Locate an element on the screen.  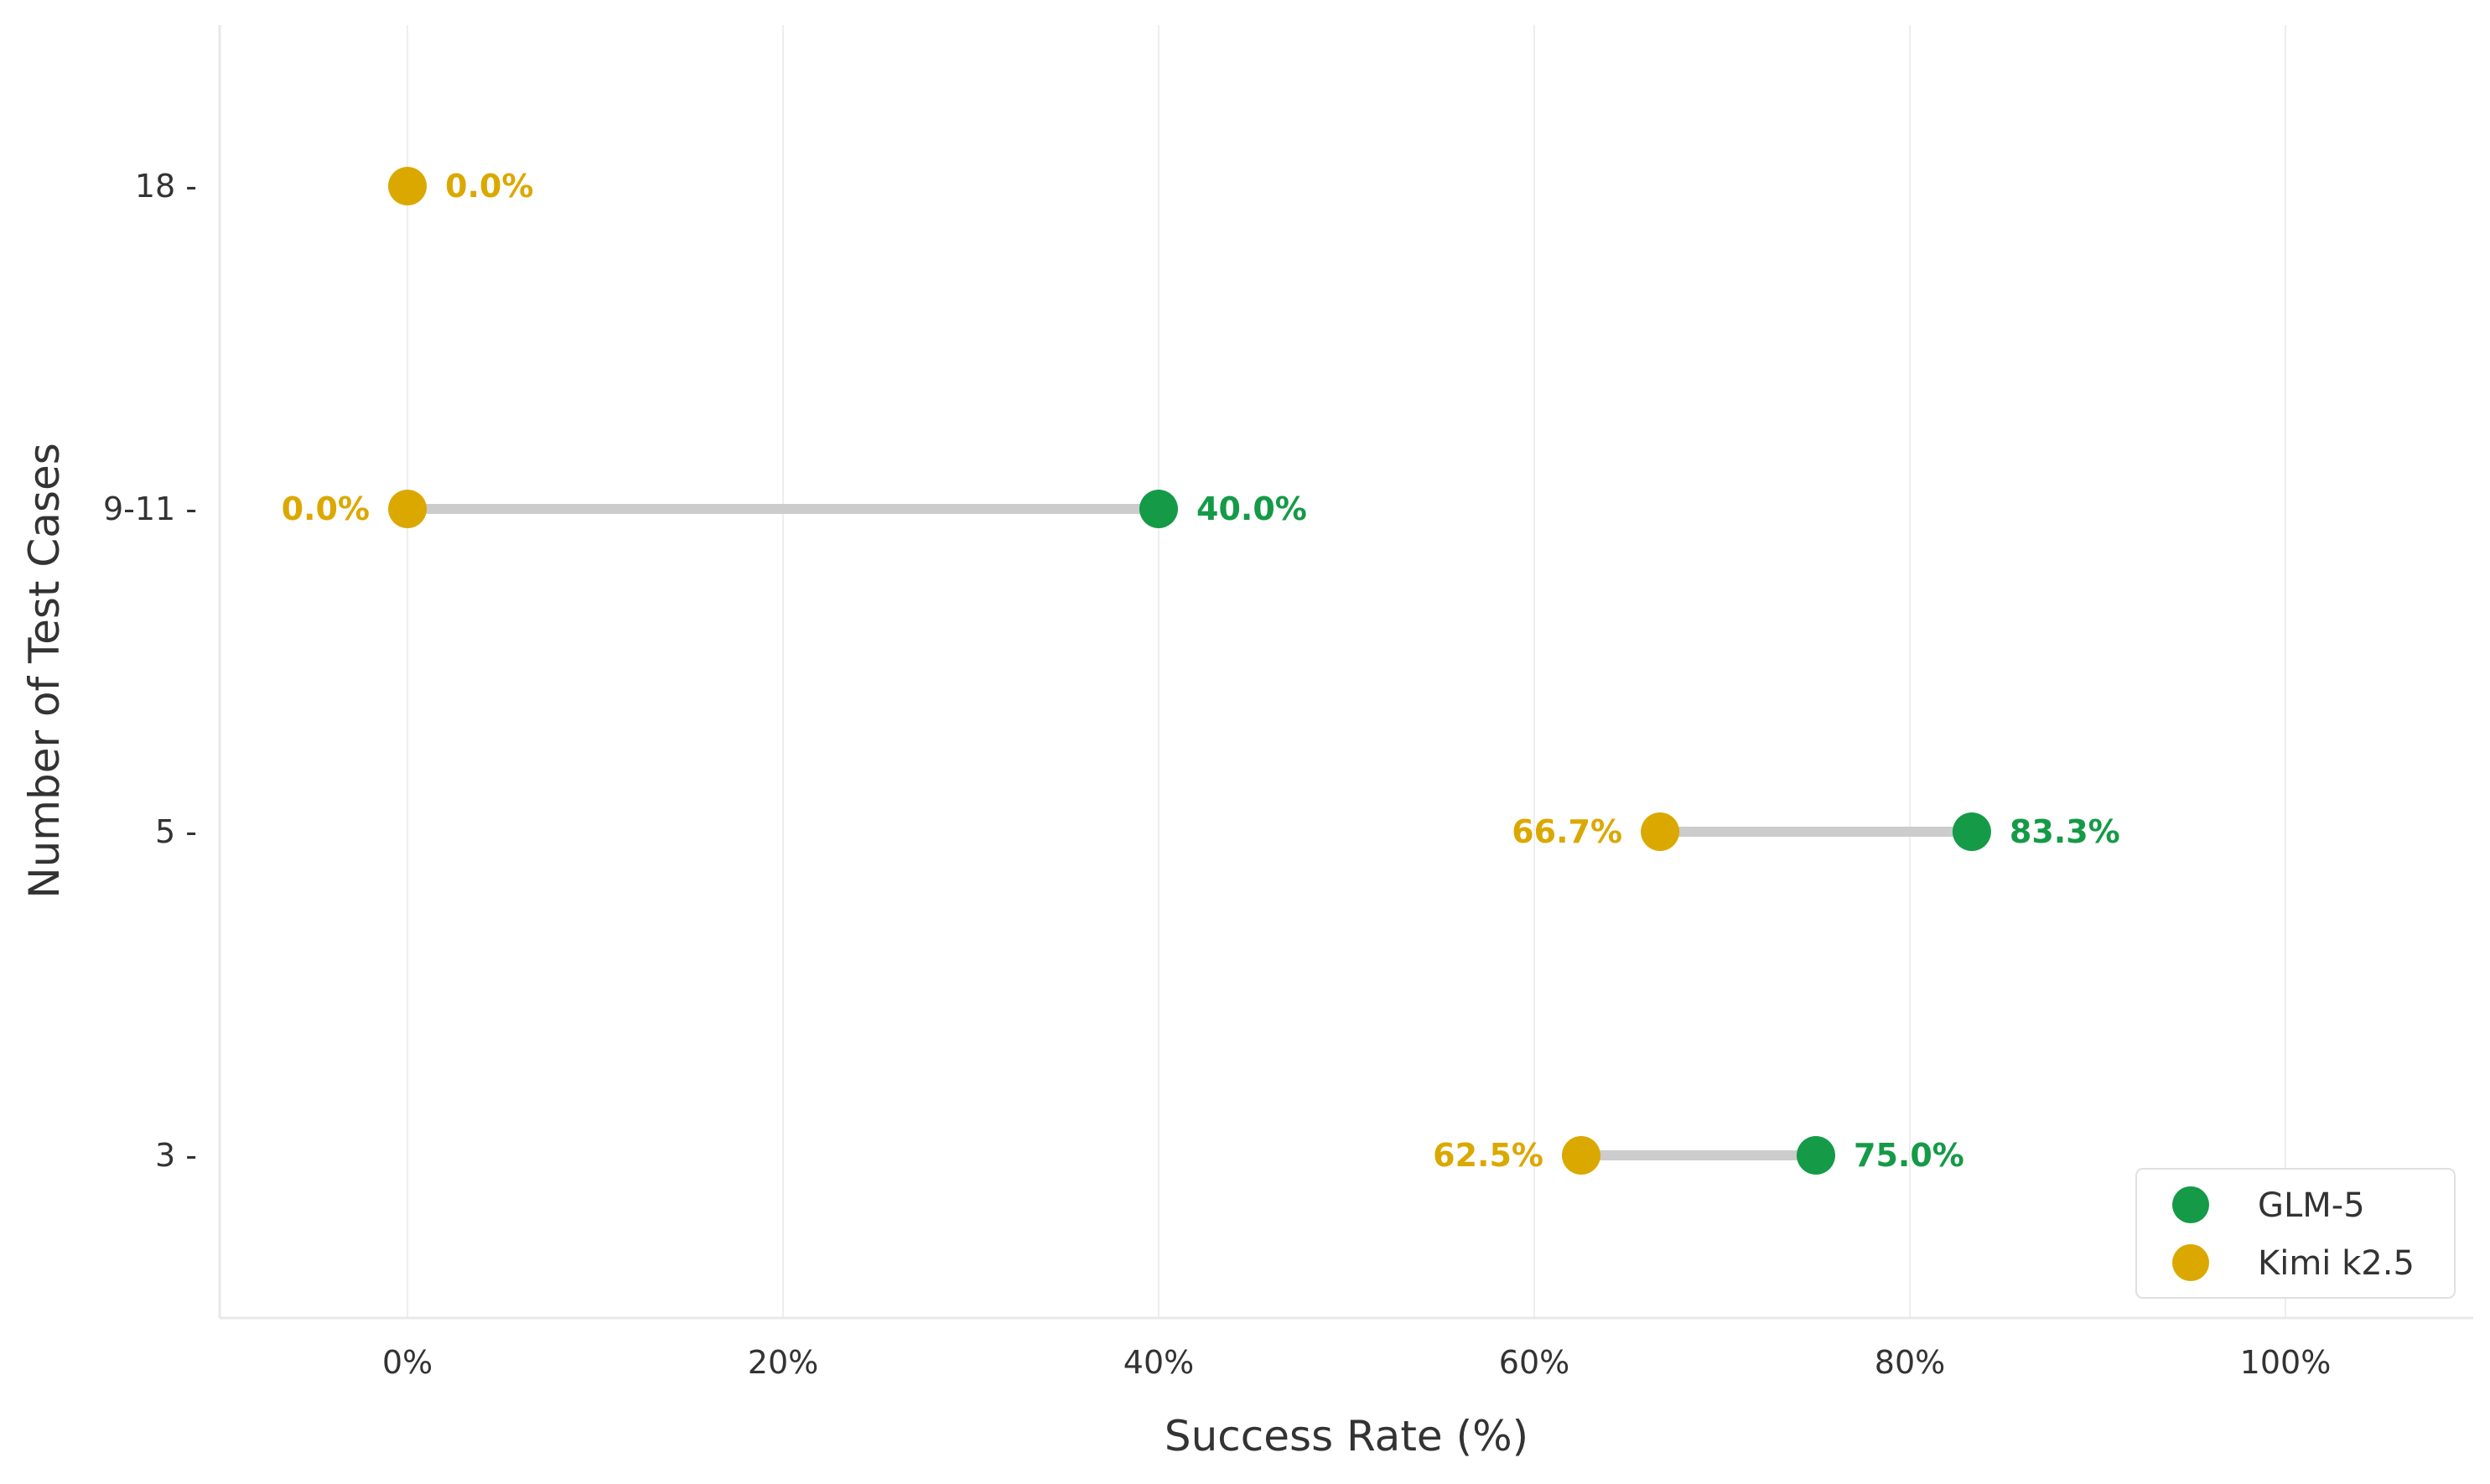
legend-box is located at coordinates (2295, 1233).